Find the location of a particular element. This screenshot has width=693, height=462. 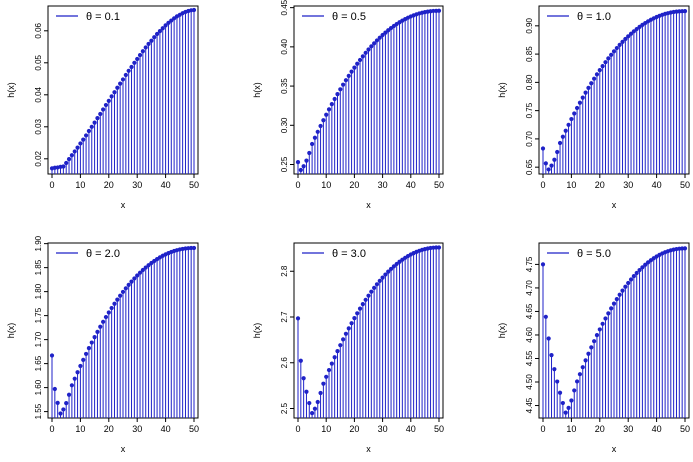

y-tick-label: 4.50 is located at coordinates (529, 382).